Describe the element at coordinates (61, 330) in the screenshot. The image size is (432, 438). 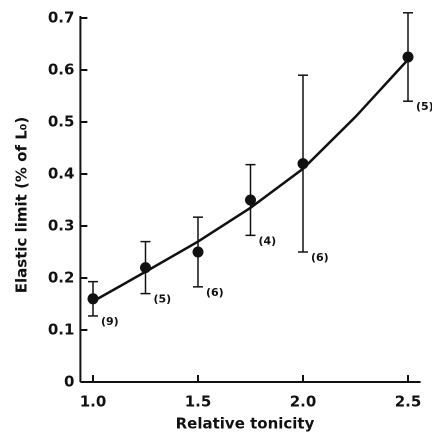
I see `y-tick-label: 0.1` at that location.